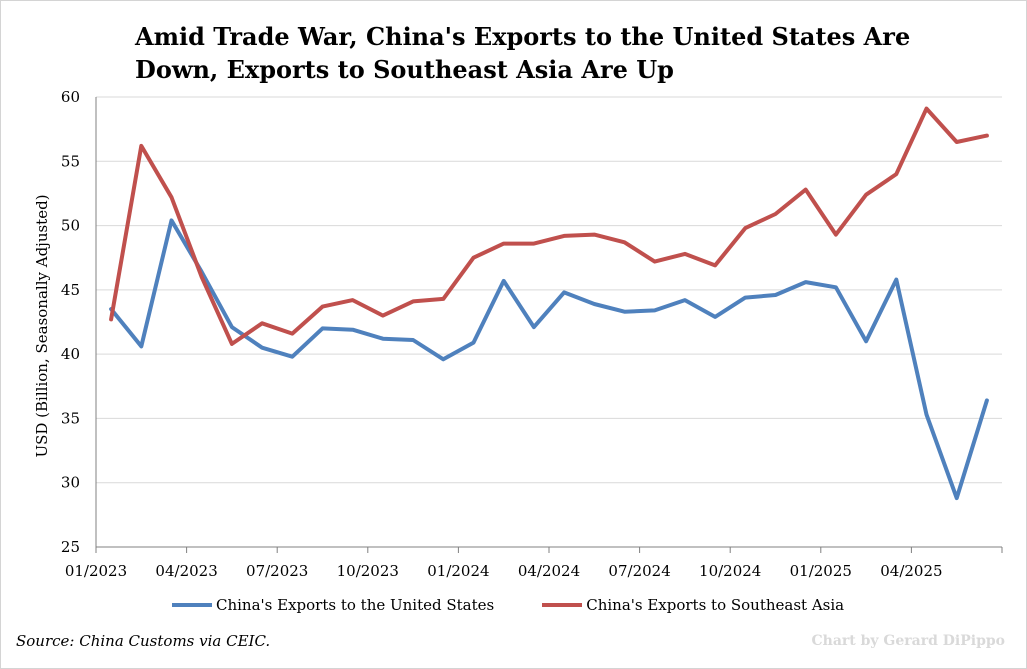 The height and width of the screenshot is (669, 1027). Describe the element at coordinates (368, 571) in the screenshot. I see `x-tick-label-10-2023: 10/2023` at that location.